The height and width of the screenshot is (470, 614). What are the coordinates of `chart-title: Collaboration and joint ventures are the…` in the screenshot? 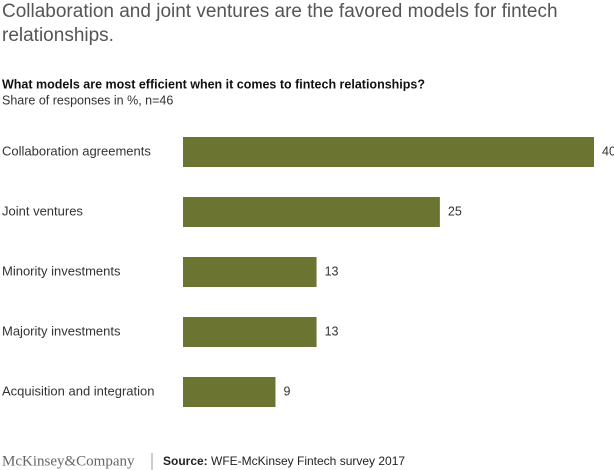 It's located at (280, 23).